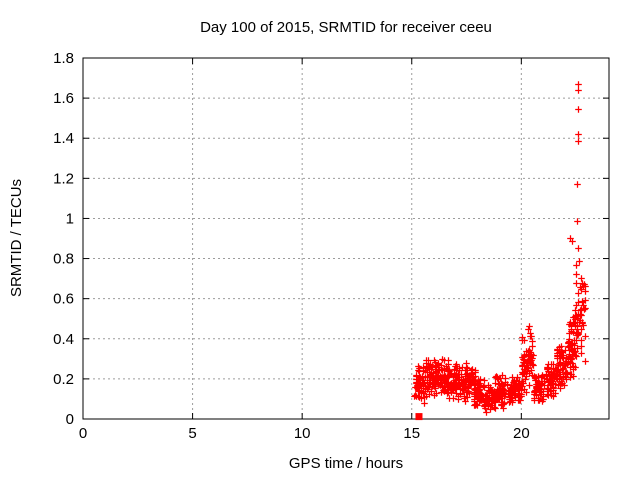 This screenshot has width=640, height=480. What do you see at coordinates (63, 339) in the screenshot?
I see `y-tick-label: 0.4` at bounding box center [63, 339].